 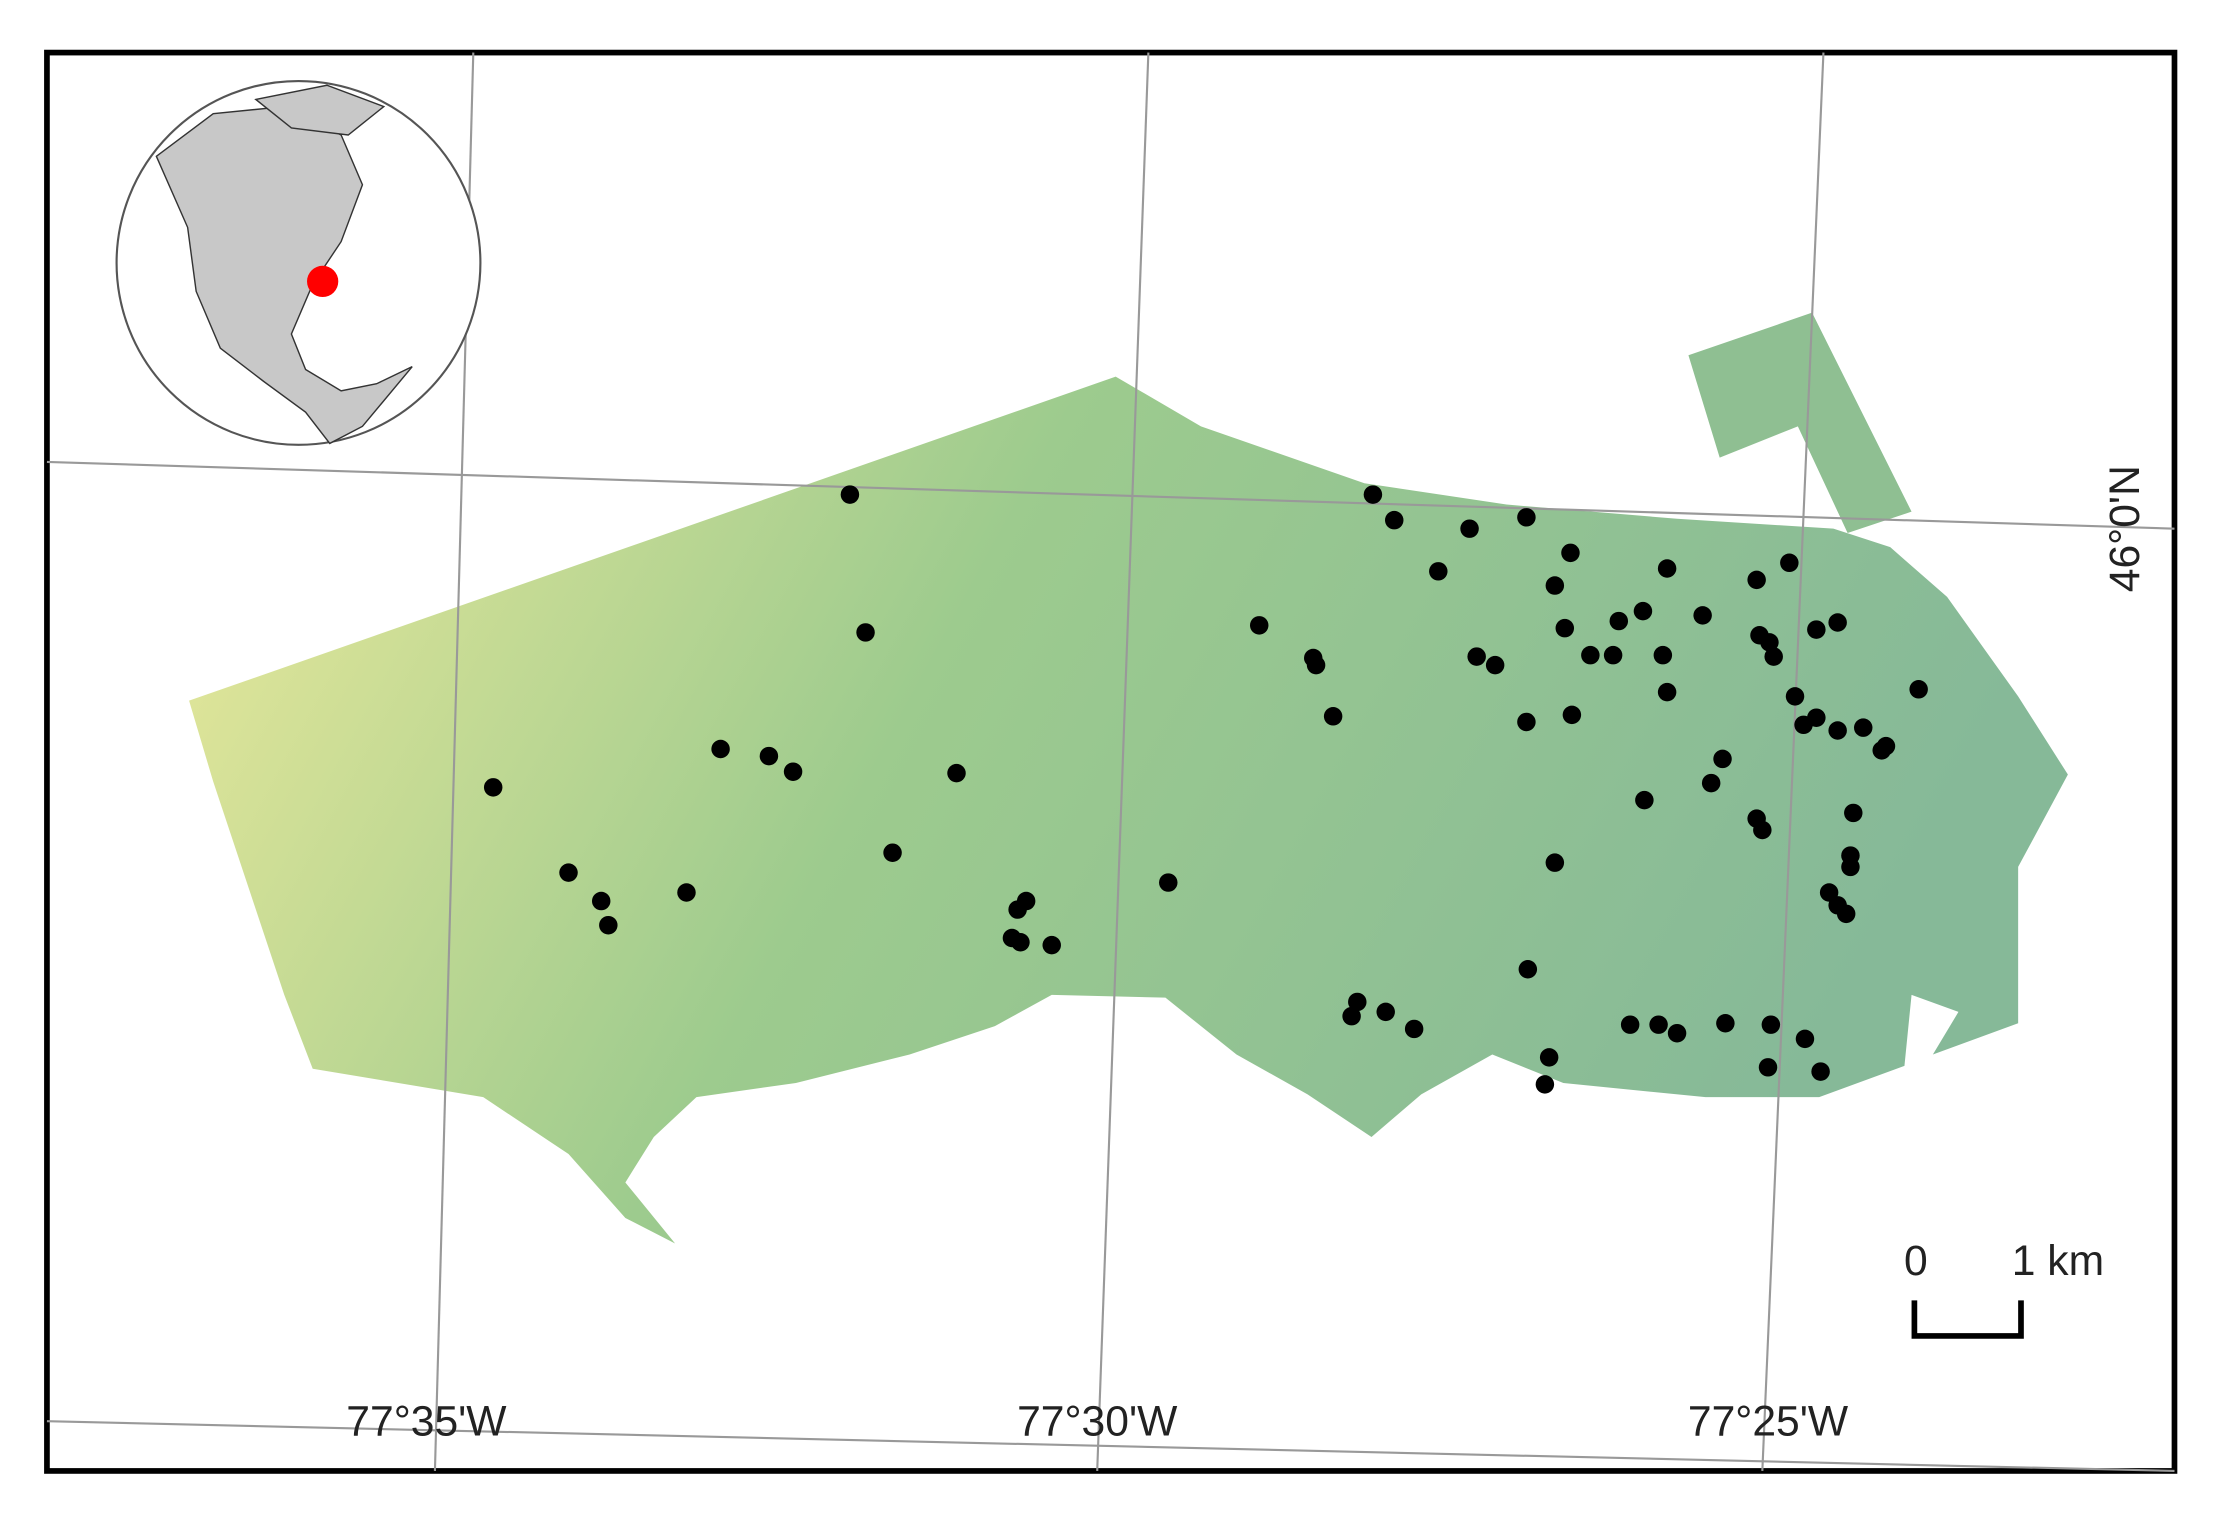 I want to click on scale-start: 0, so click(x=1916, y=1261).